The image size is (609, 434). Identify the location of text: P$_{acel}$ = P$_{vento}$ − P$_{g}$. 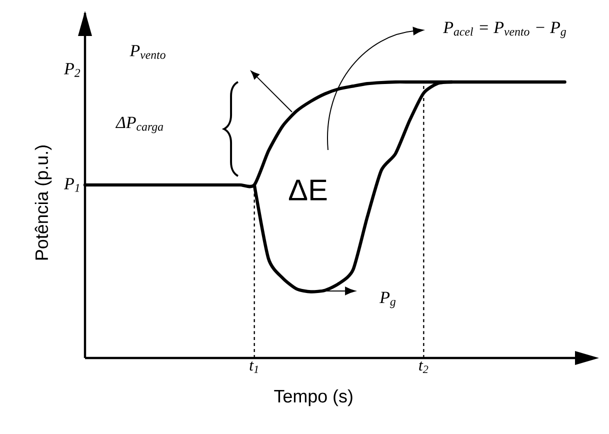
(504, 30).